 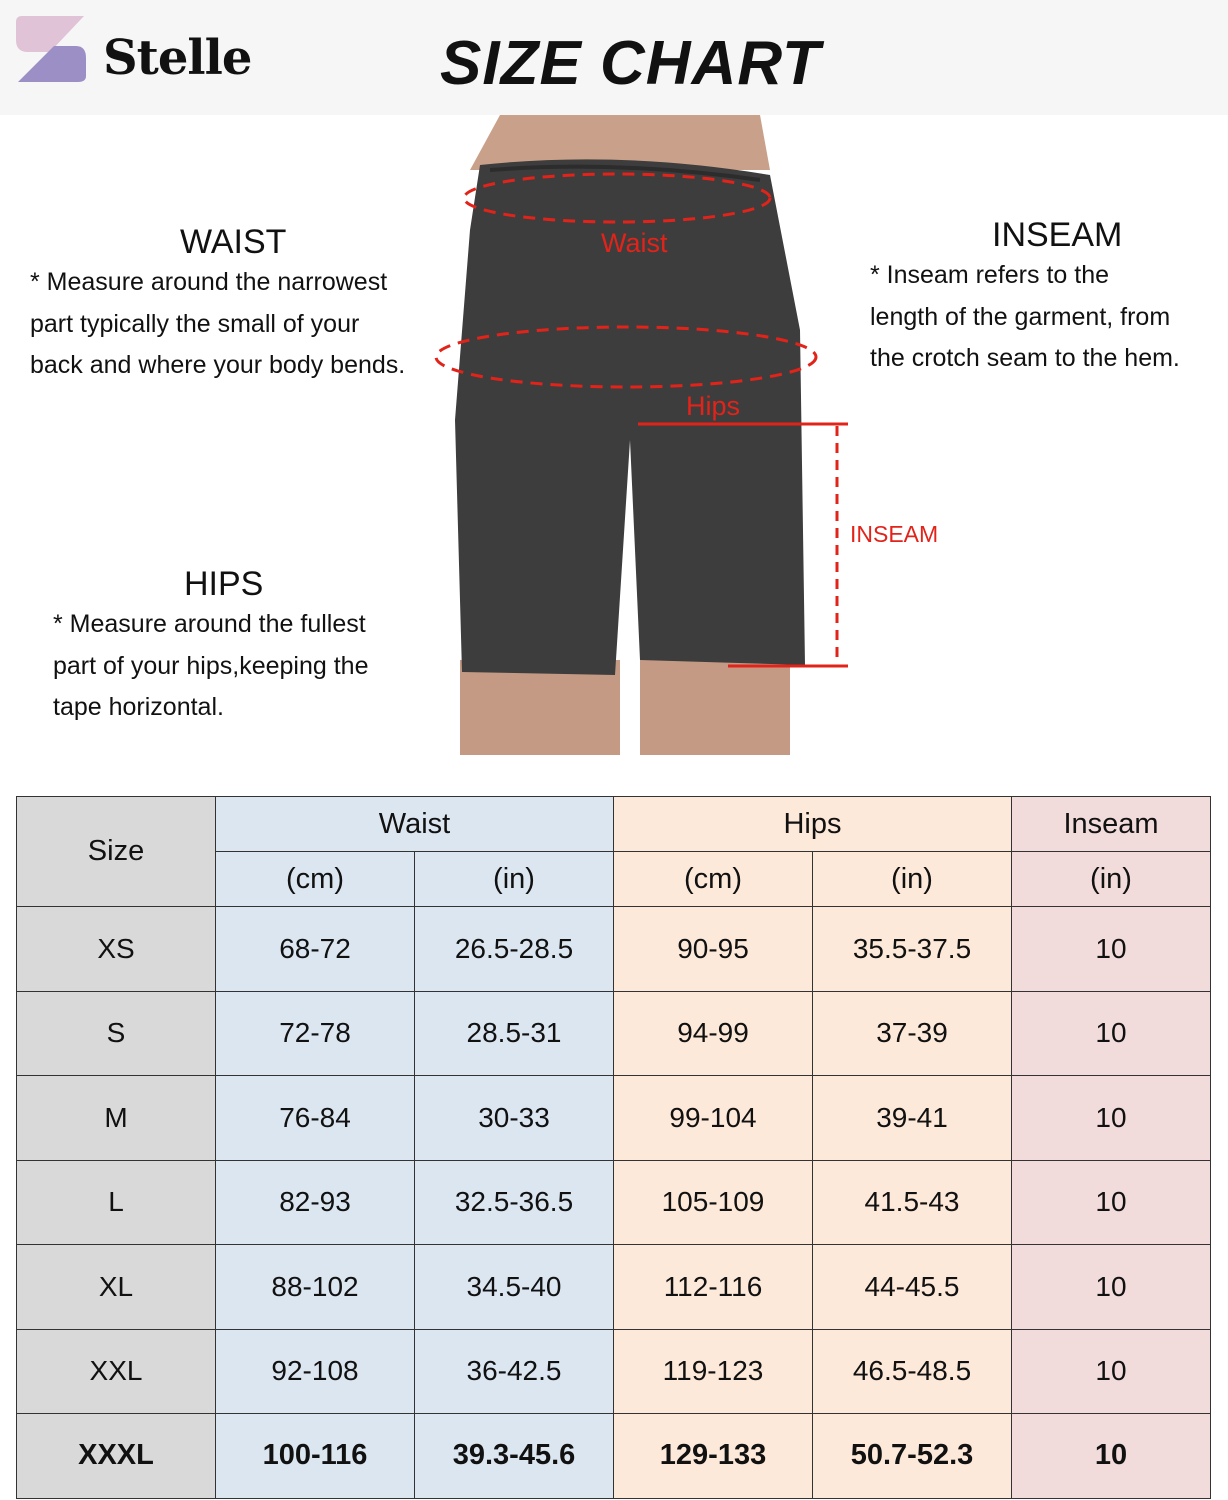 What do you see at coordinates (209, 282) in the screenshot?
I see `waist-line: * Measure around the narrowest` at bounding box center [209, 282].